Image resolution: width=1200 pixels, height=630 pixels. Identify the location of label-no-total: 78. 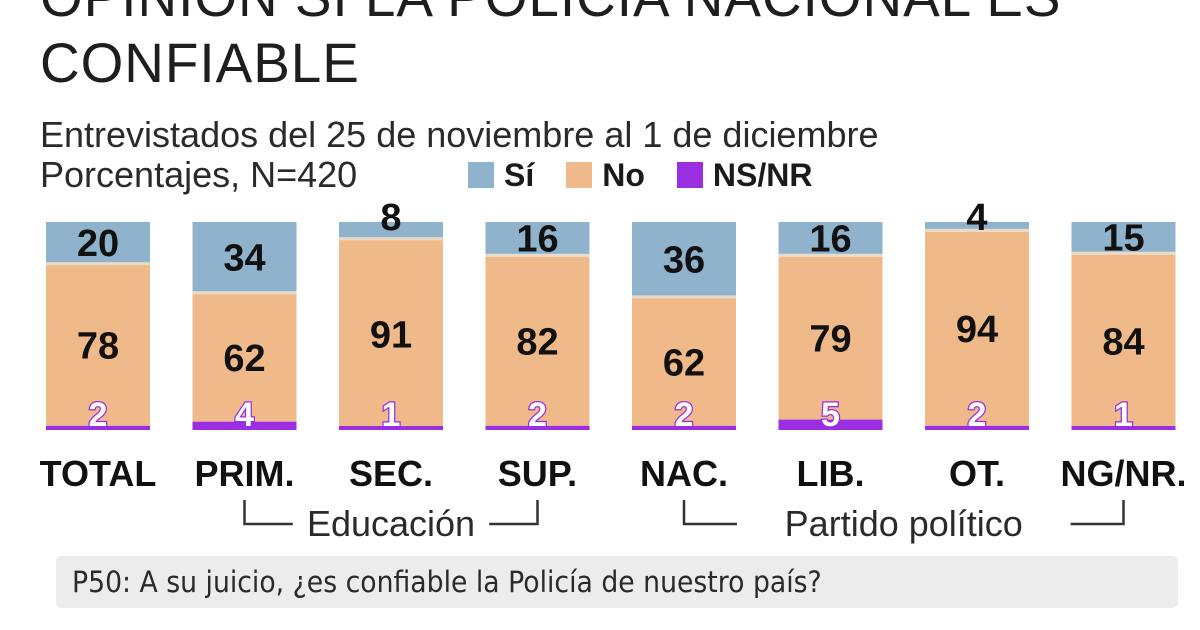
(98, 347).